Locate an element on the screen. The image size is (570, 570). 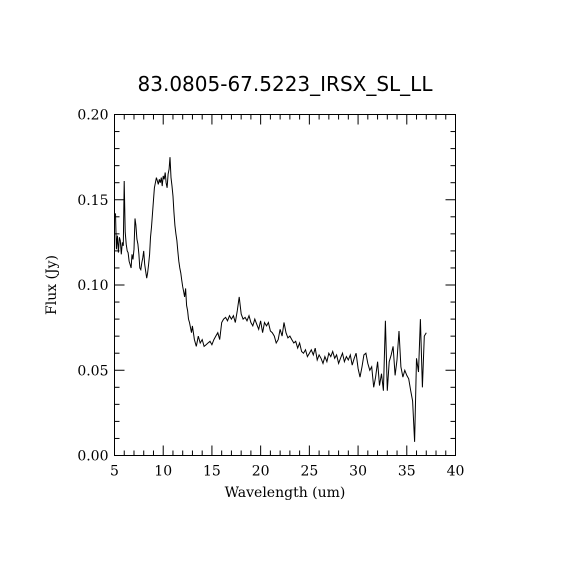
x-tick-label: 10 is located at coordinates (163, 472).